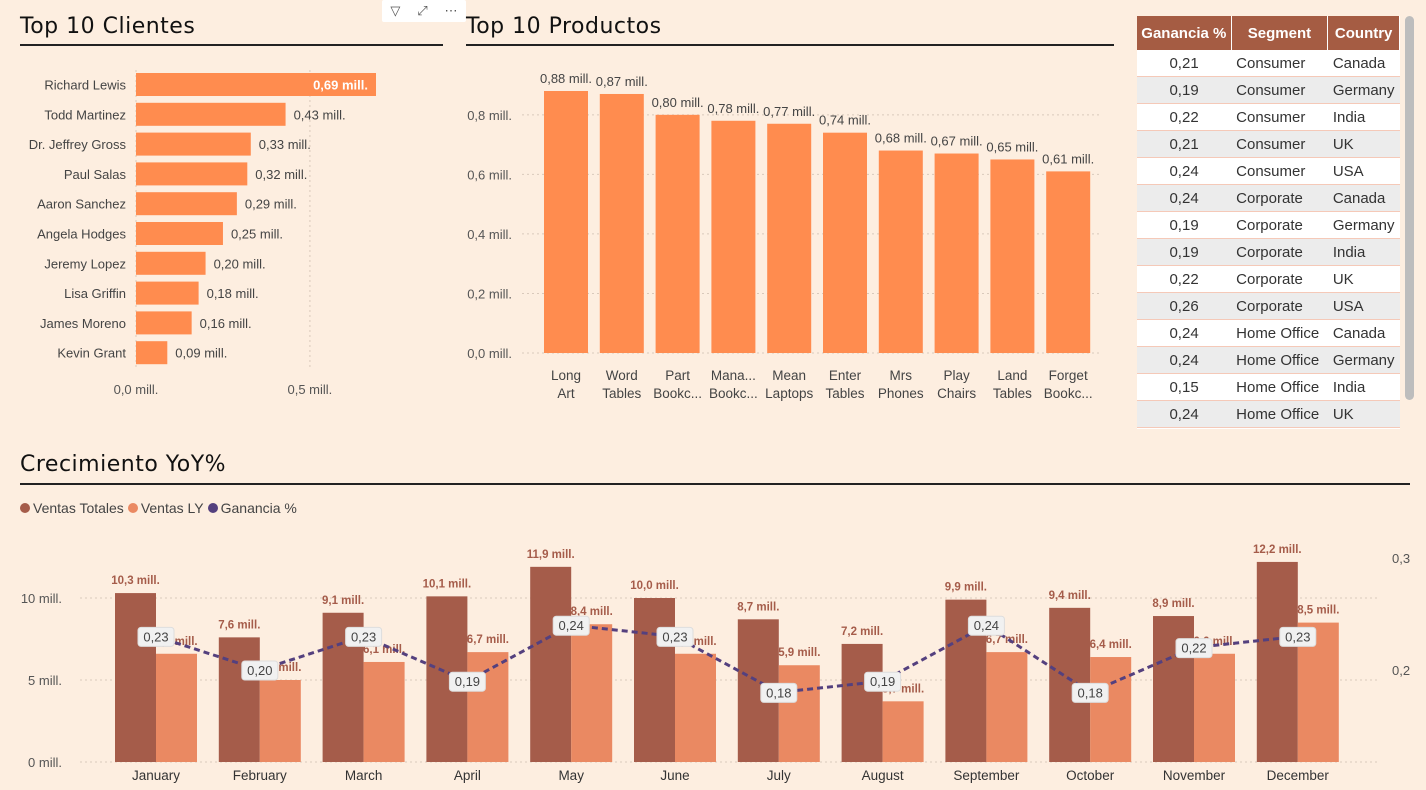  What do you see at coordinates (1280, 33) in the screenshot?
I see `column-header-segment: Segment` at bounding box center [1280, 33].